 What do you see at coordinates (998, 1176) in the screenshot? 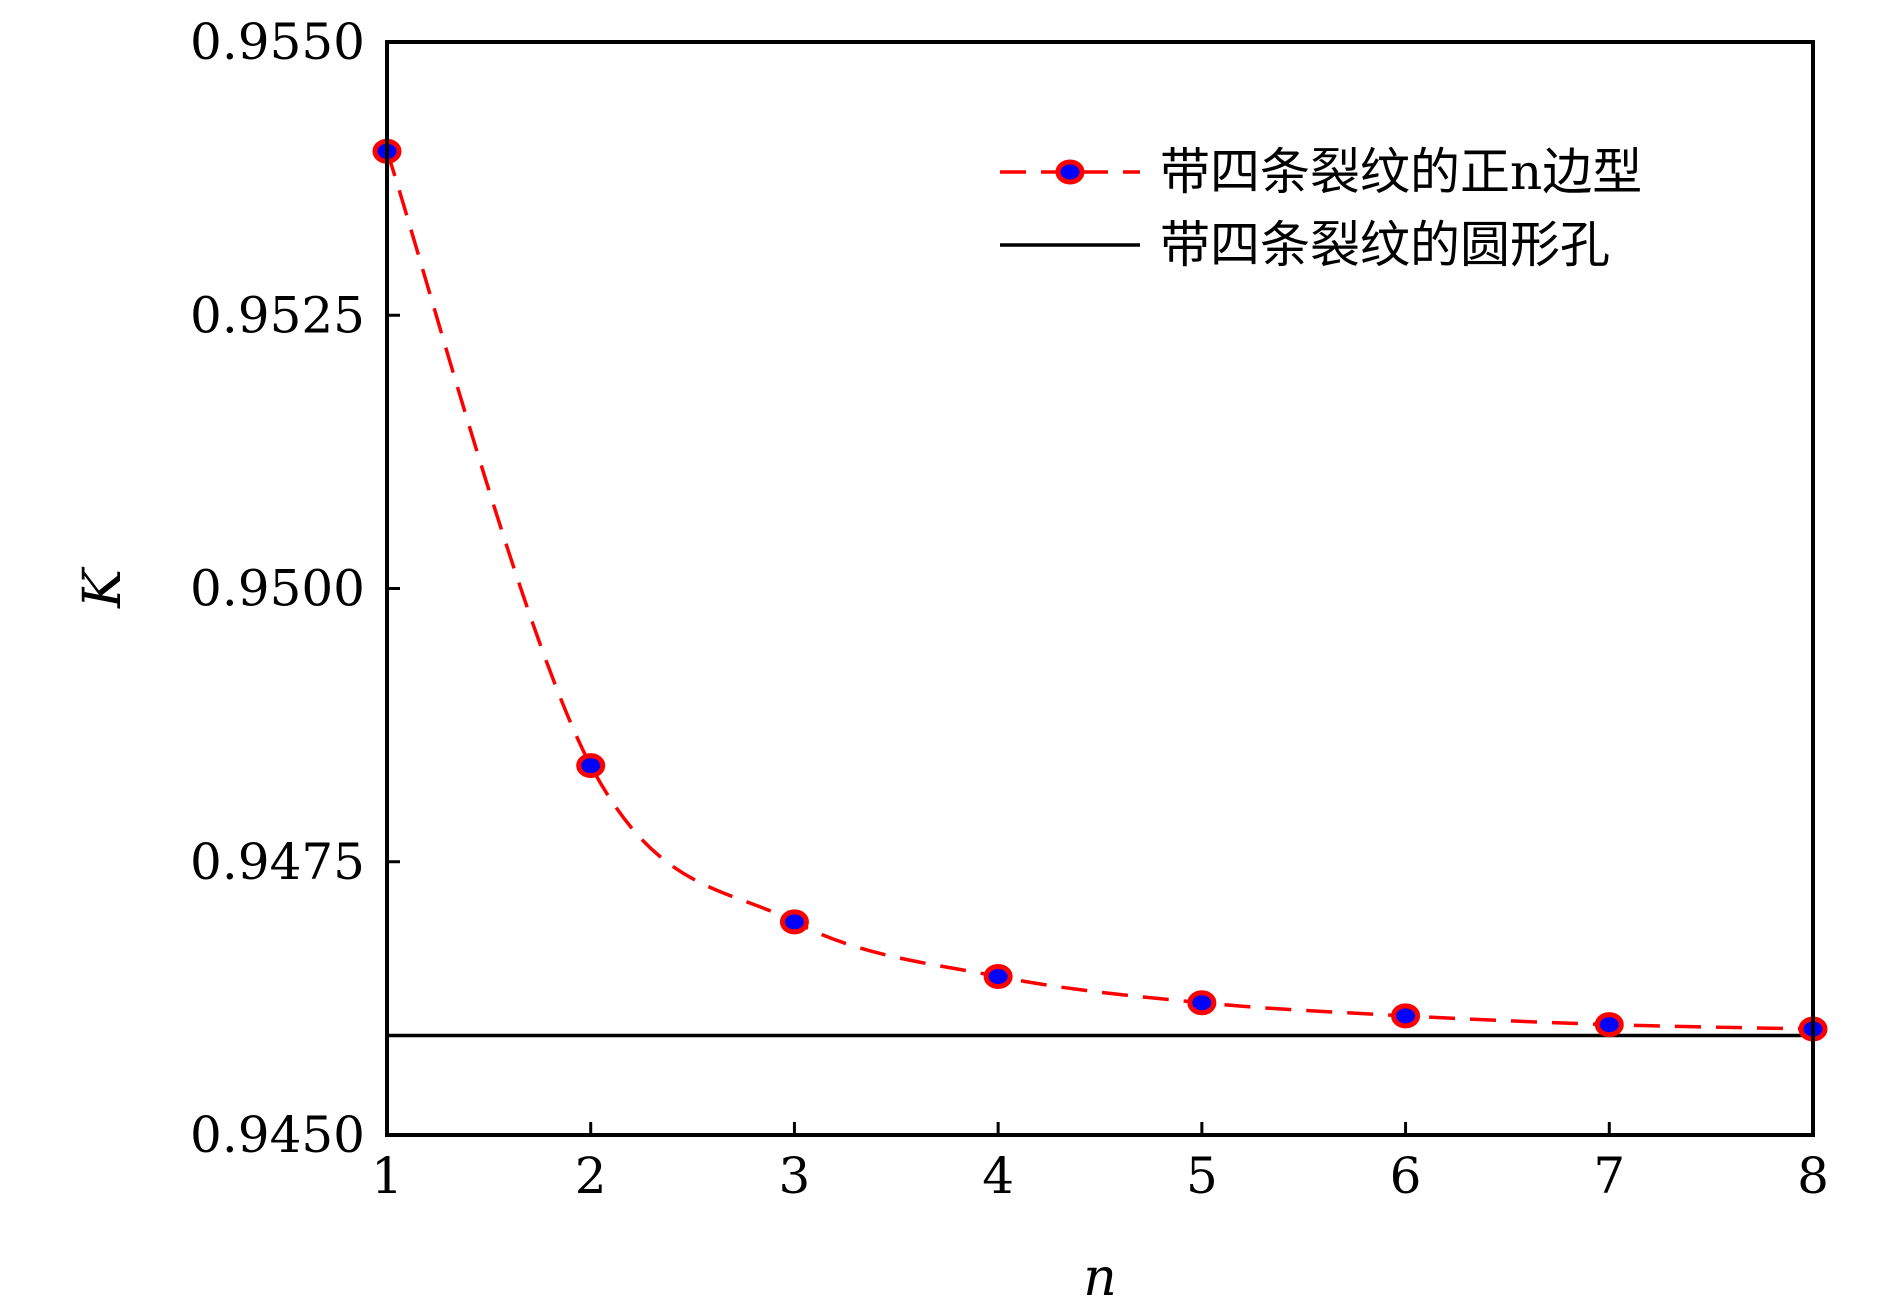
I see `x-tick-label-4: 4` at bounding box center [998, 1176].